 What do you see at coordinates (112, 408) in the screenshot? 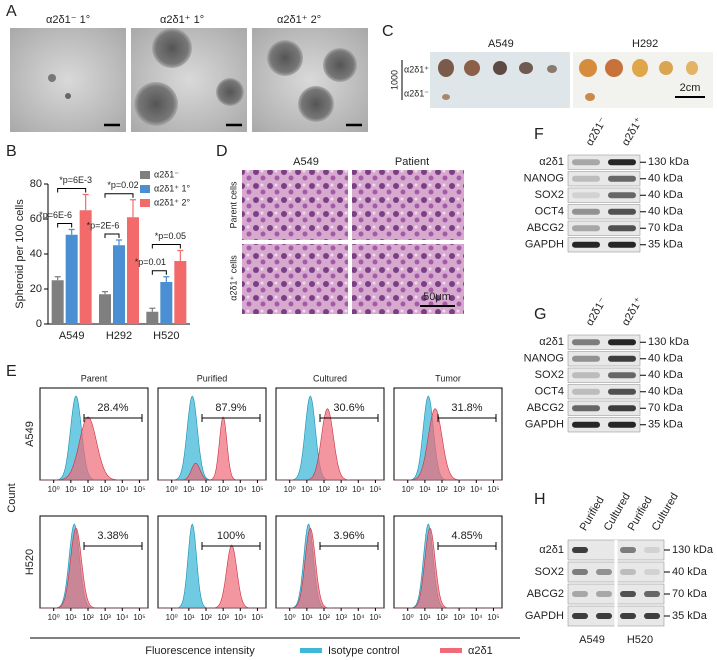
I see `gate-percent: 28.4%` at bounding box center [112, 408].